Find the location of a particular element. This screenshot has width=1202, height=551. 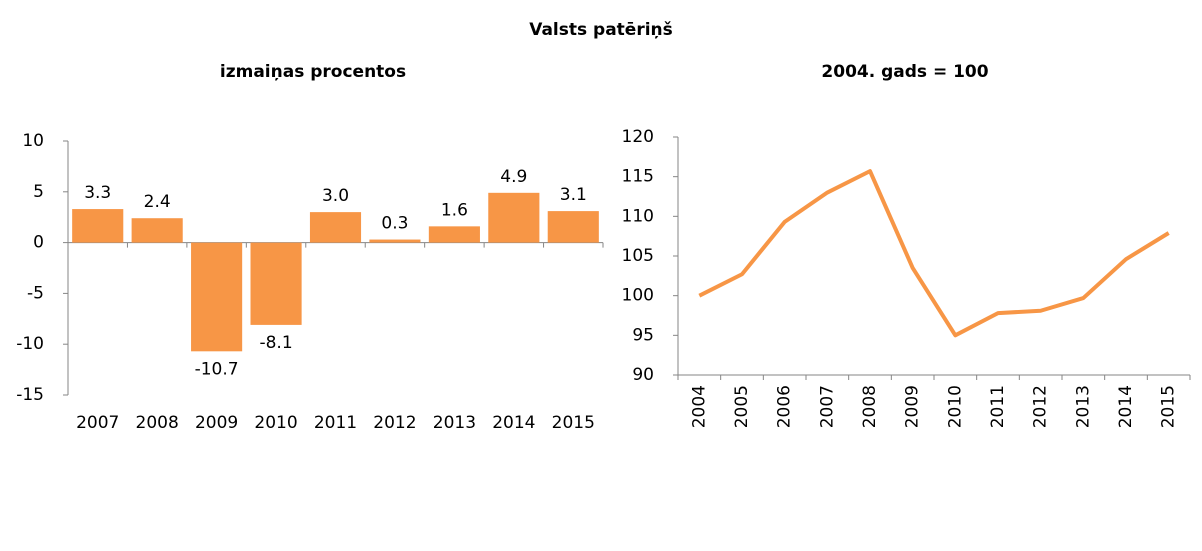

data-label: 3.1 is located at coordinates (573, 195).